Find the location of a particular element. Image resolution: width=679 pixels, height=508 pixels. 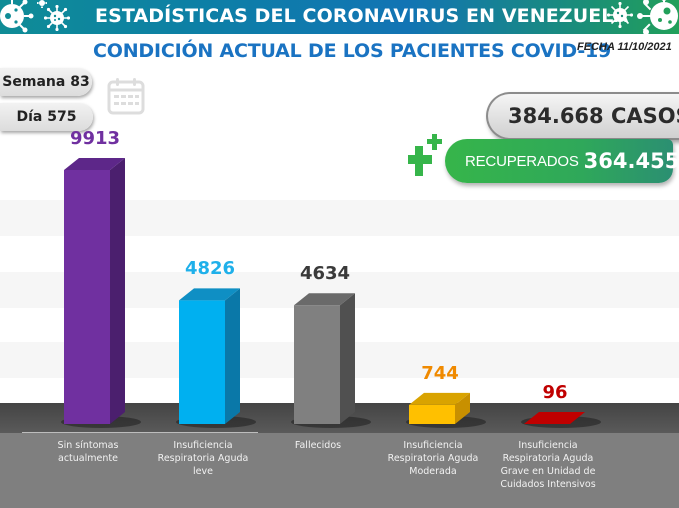

total-cases-badge: 384.668 CASOS is located at coordinates (582, 116).